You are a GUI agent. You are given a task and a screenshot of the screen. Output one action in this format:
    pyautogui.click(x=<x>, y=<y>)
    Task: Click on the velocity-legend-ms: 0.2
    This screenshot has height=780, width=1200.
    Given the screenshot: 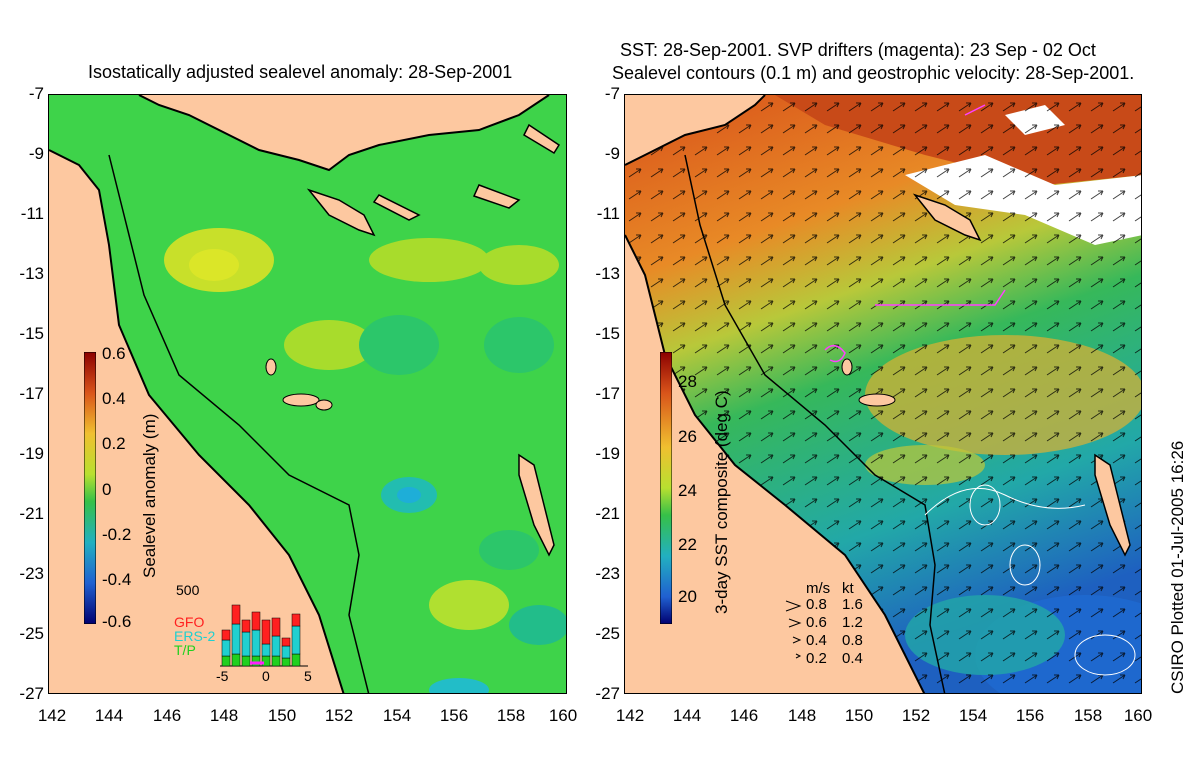 What is the action you would take?
    pyautogui.click(x=816, y=658)
    